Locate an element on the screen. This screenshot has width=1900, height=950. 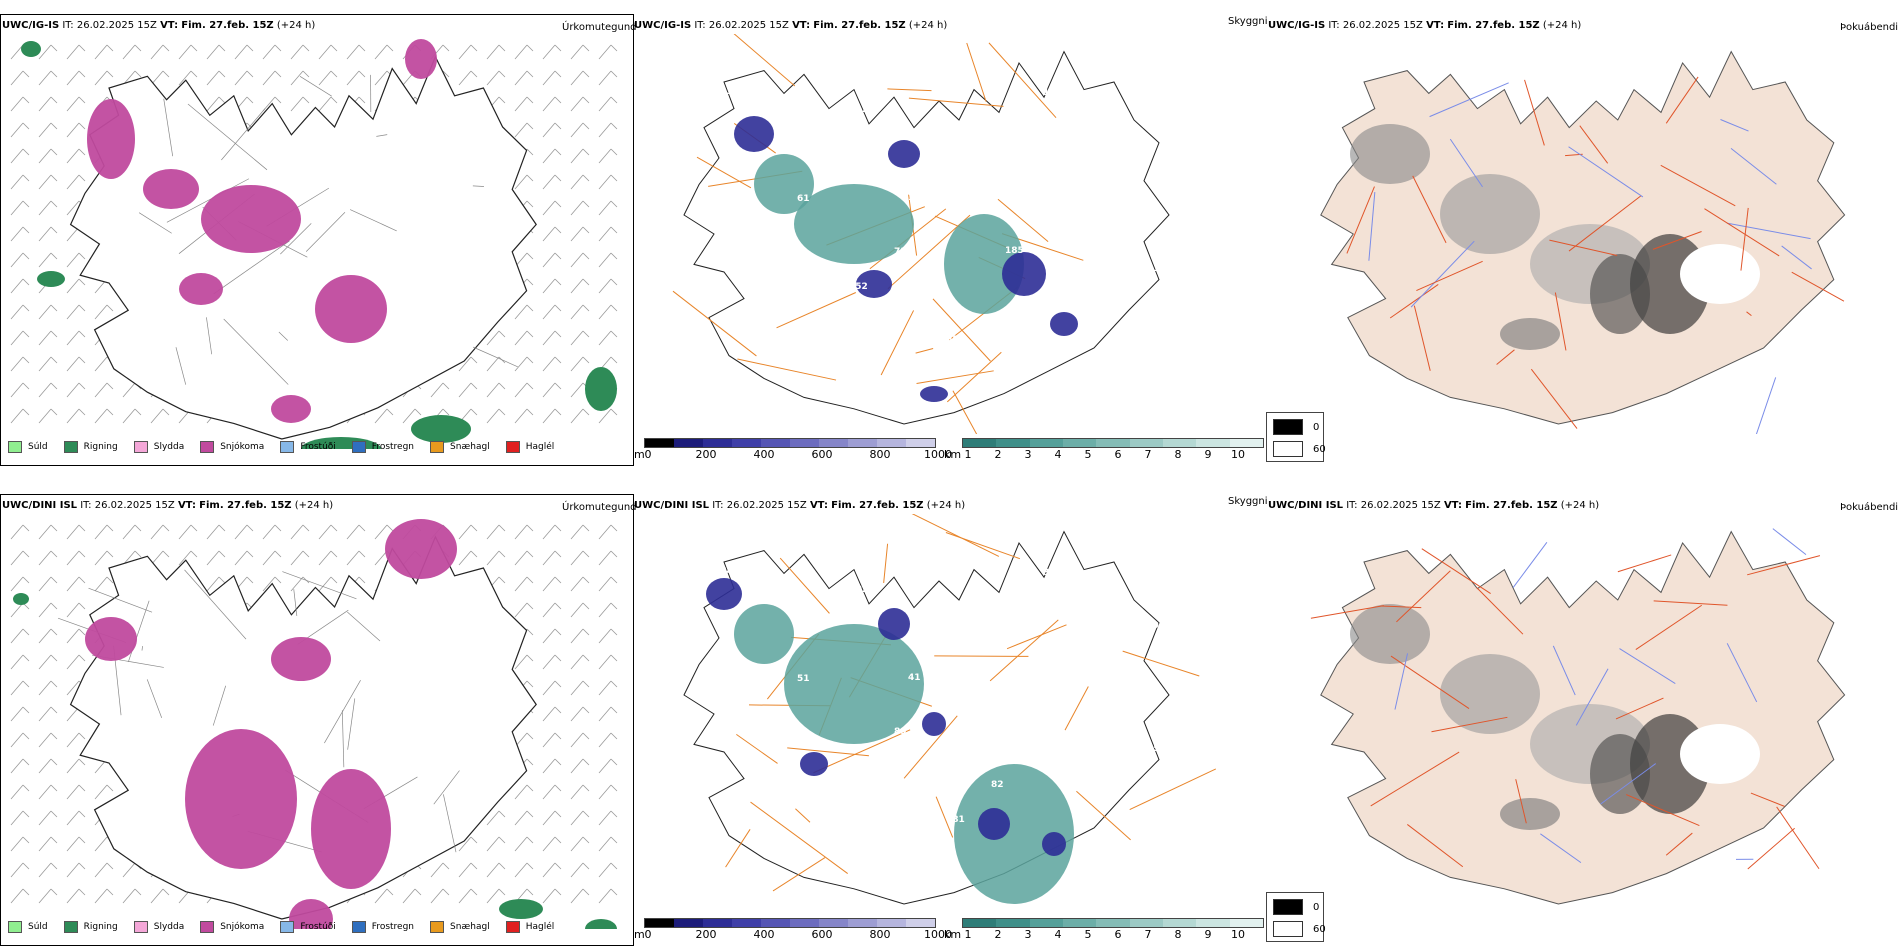
legend-label: Snæhagl is located at coordinates (470, 447).